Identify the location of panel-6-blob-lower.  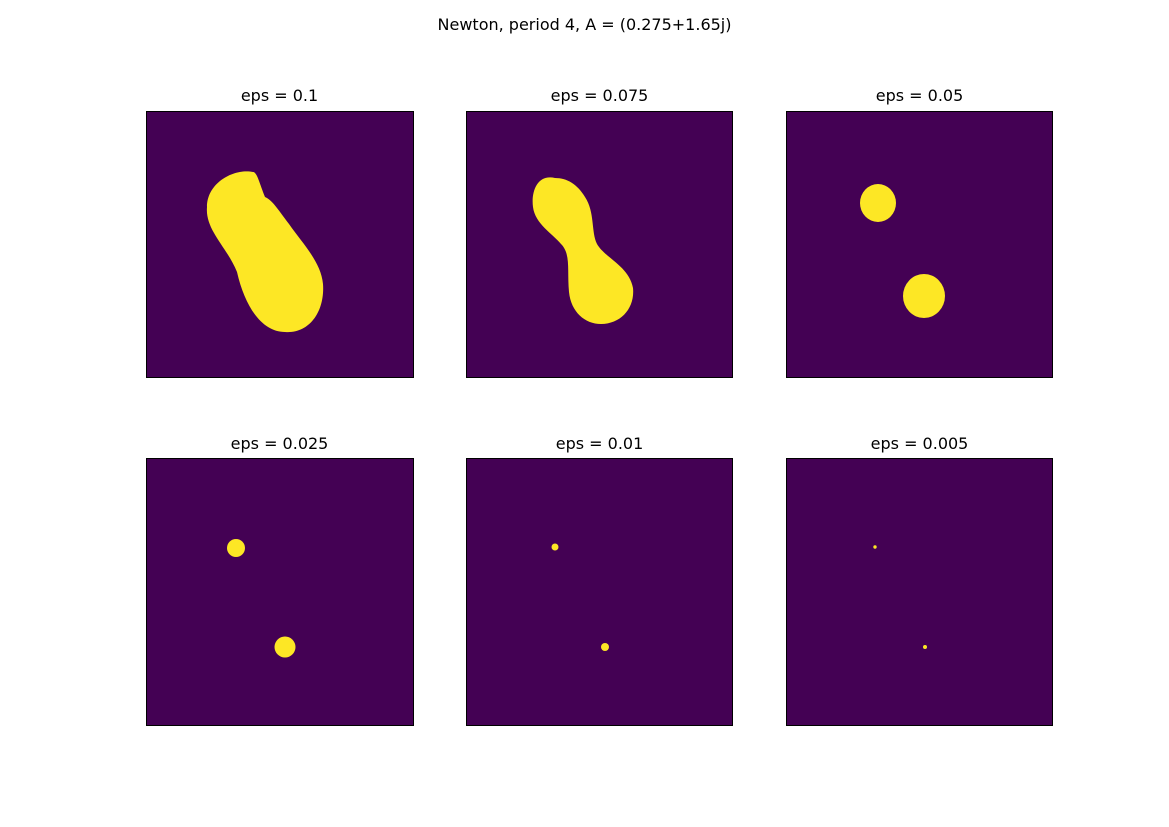
(925, 647).